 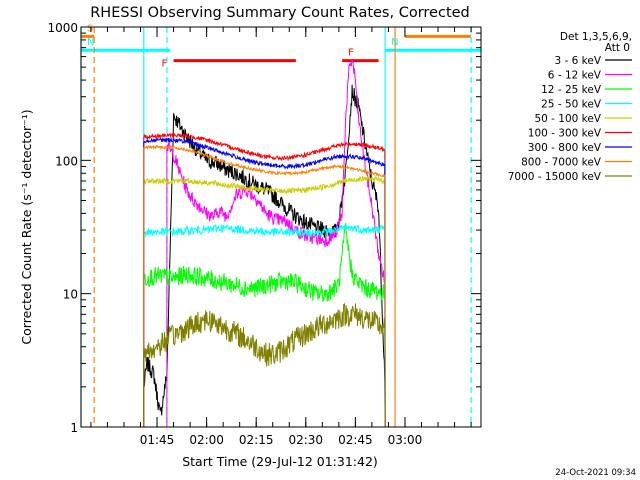 I want to click on flag-label-1: N, so click(x=90, y=42).